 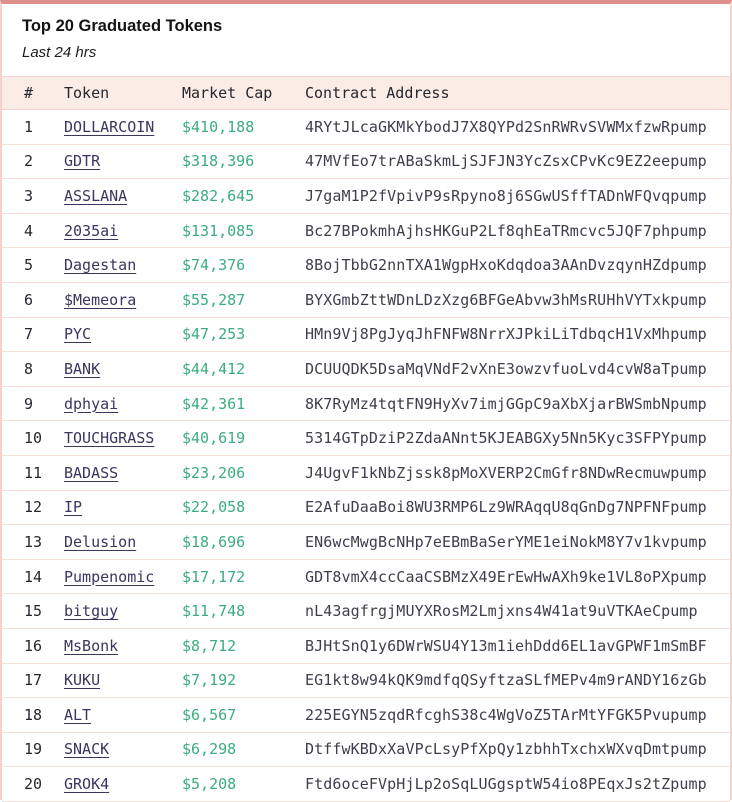 I want to click on token-link: bitguy, so click(x=91, y=611).